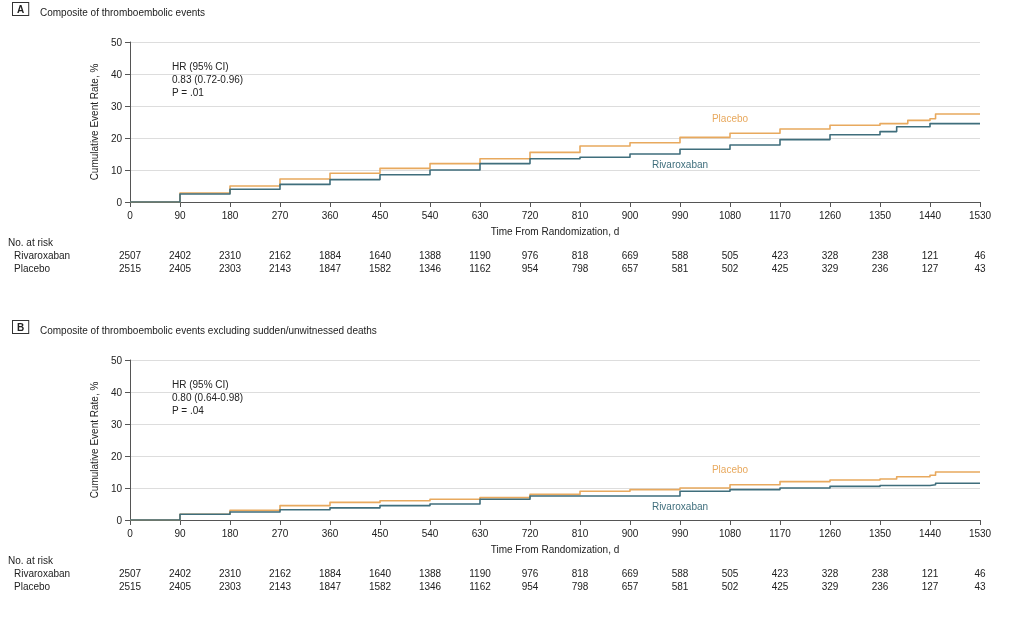 This screenshot has height=636, width=1018. Describe the element at coordinates (21, 327) in the screenshot. I see `text: B` at that location.